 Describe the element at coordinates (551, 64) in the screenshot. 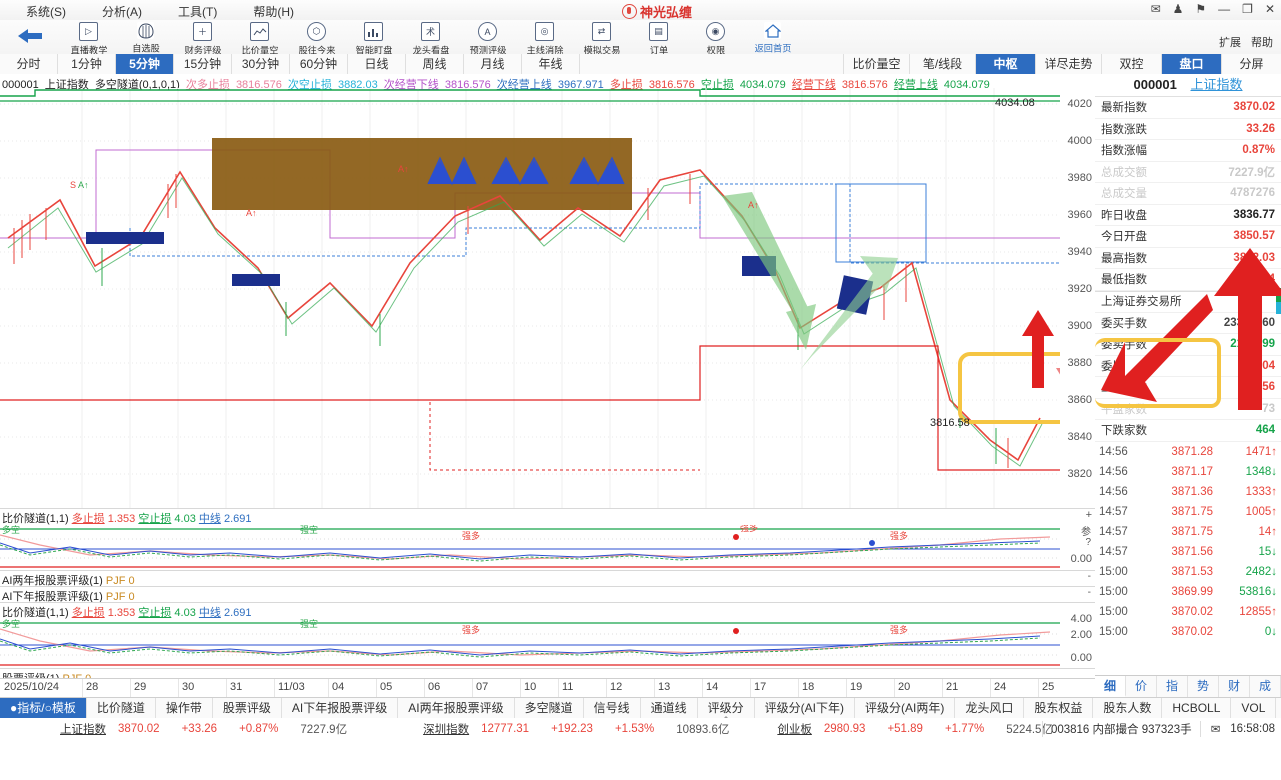

I see `tab-yearly: 年线` at that location.